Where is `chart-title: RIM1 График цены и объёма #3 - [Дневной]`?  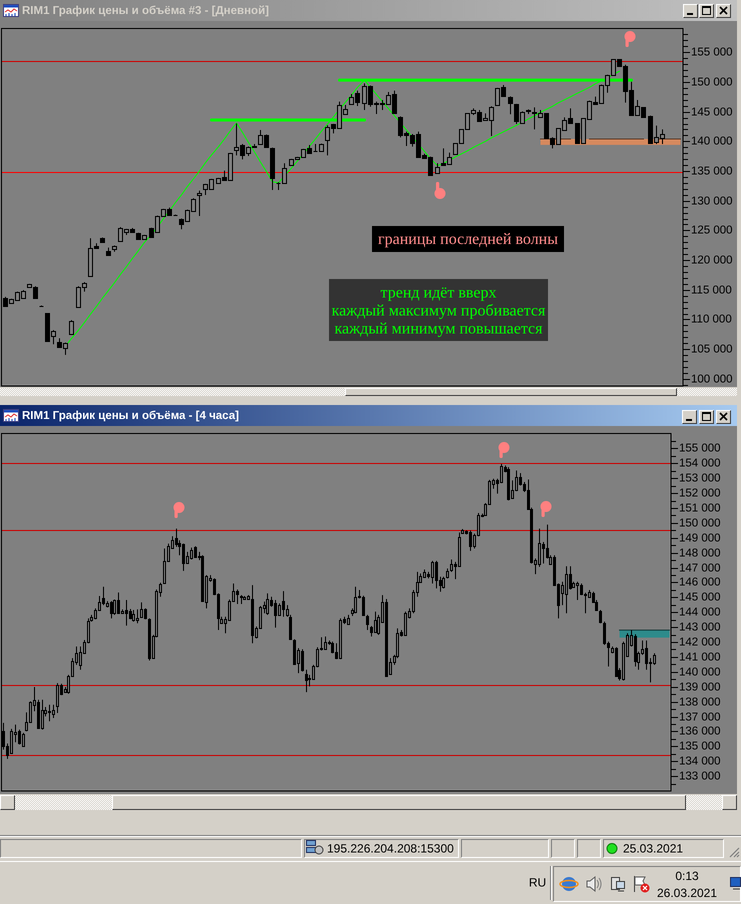
chart-title: RIM1 График цены и объёма #3 - [Дневной] is located at coordinates (146, 11).